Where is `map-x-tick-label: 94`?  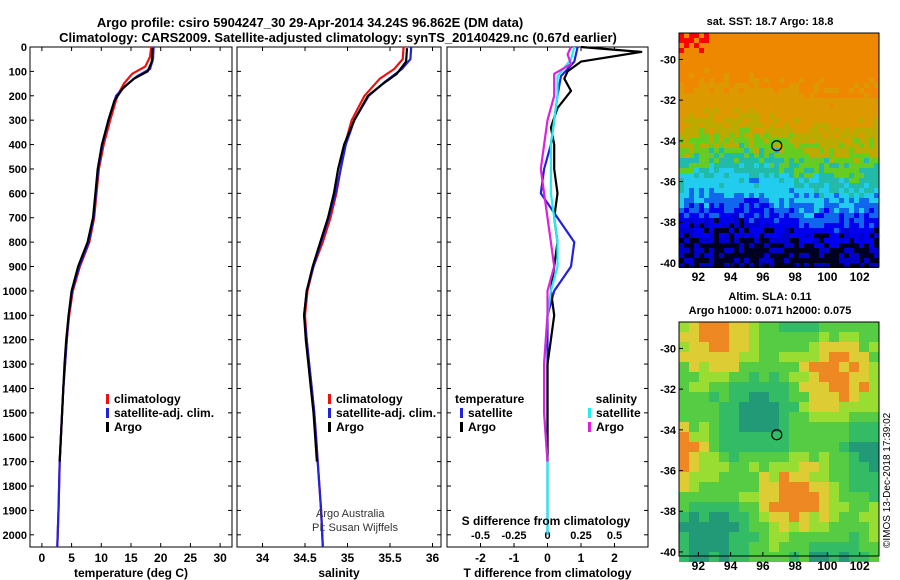 map-x-tick-label: 94 is located at coordinates (731, 566).